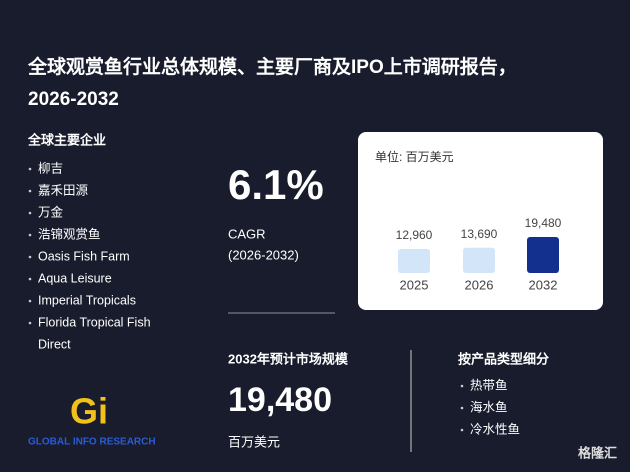 This screenshot has height=472, width=630. Describe the element at coordinates (272, 66) in the screenshot. I see `title: 全球观赏鱼行业总体规模、主要厂商及IPO上市调研报告，` at that location.